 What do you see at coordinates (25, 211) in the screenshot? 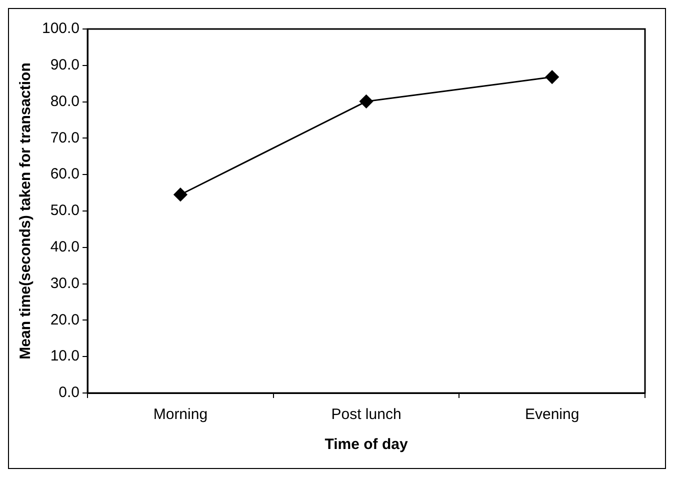
I see `y-axis-title: Mean time(seconds) taken for transaction` at bounding box center [25, 211].